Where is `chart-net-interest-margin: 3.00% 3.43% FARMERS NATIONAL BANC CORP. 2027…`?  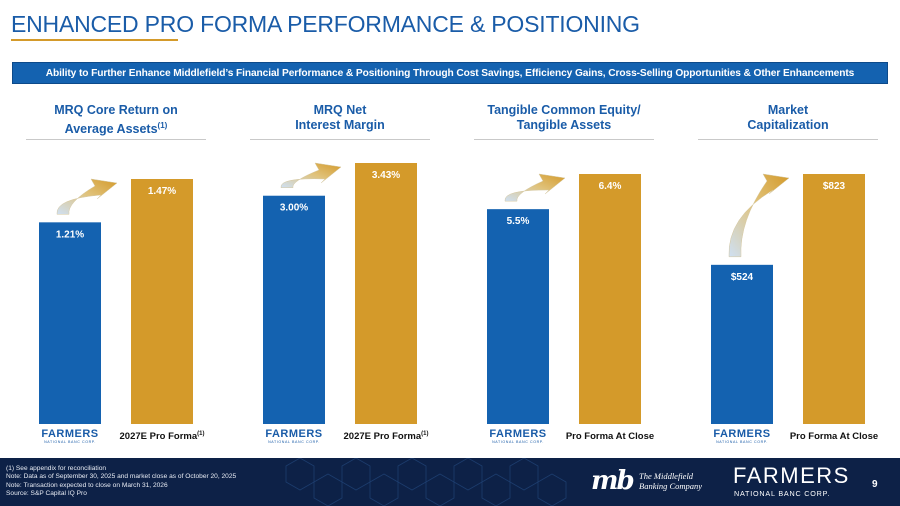
chart-net-interest-margin: 3.00% 3.43% FARMERS NATIONAL BANC CORP. 2027… is located at coordinates (356, 292).